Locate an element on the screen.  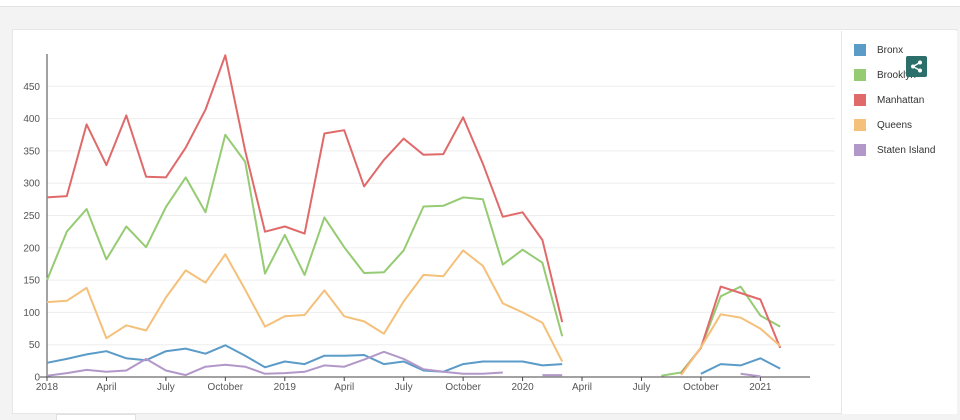
share-icon is located at coordinates (916, 66).